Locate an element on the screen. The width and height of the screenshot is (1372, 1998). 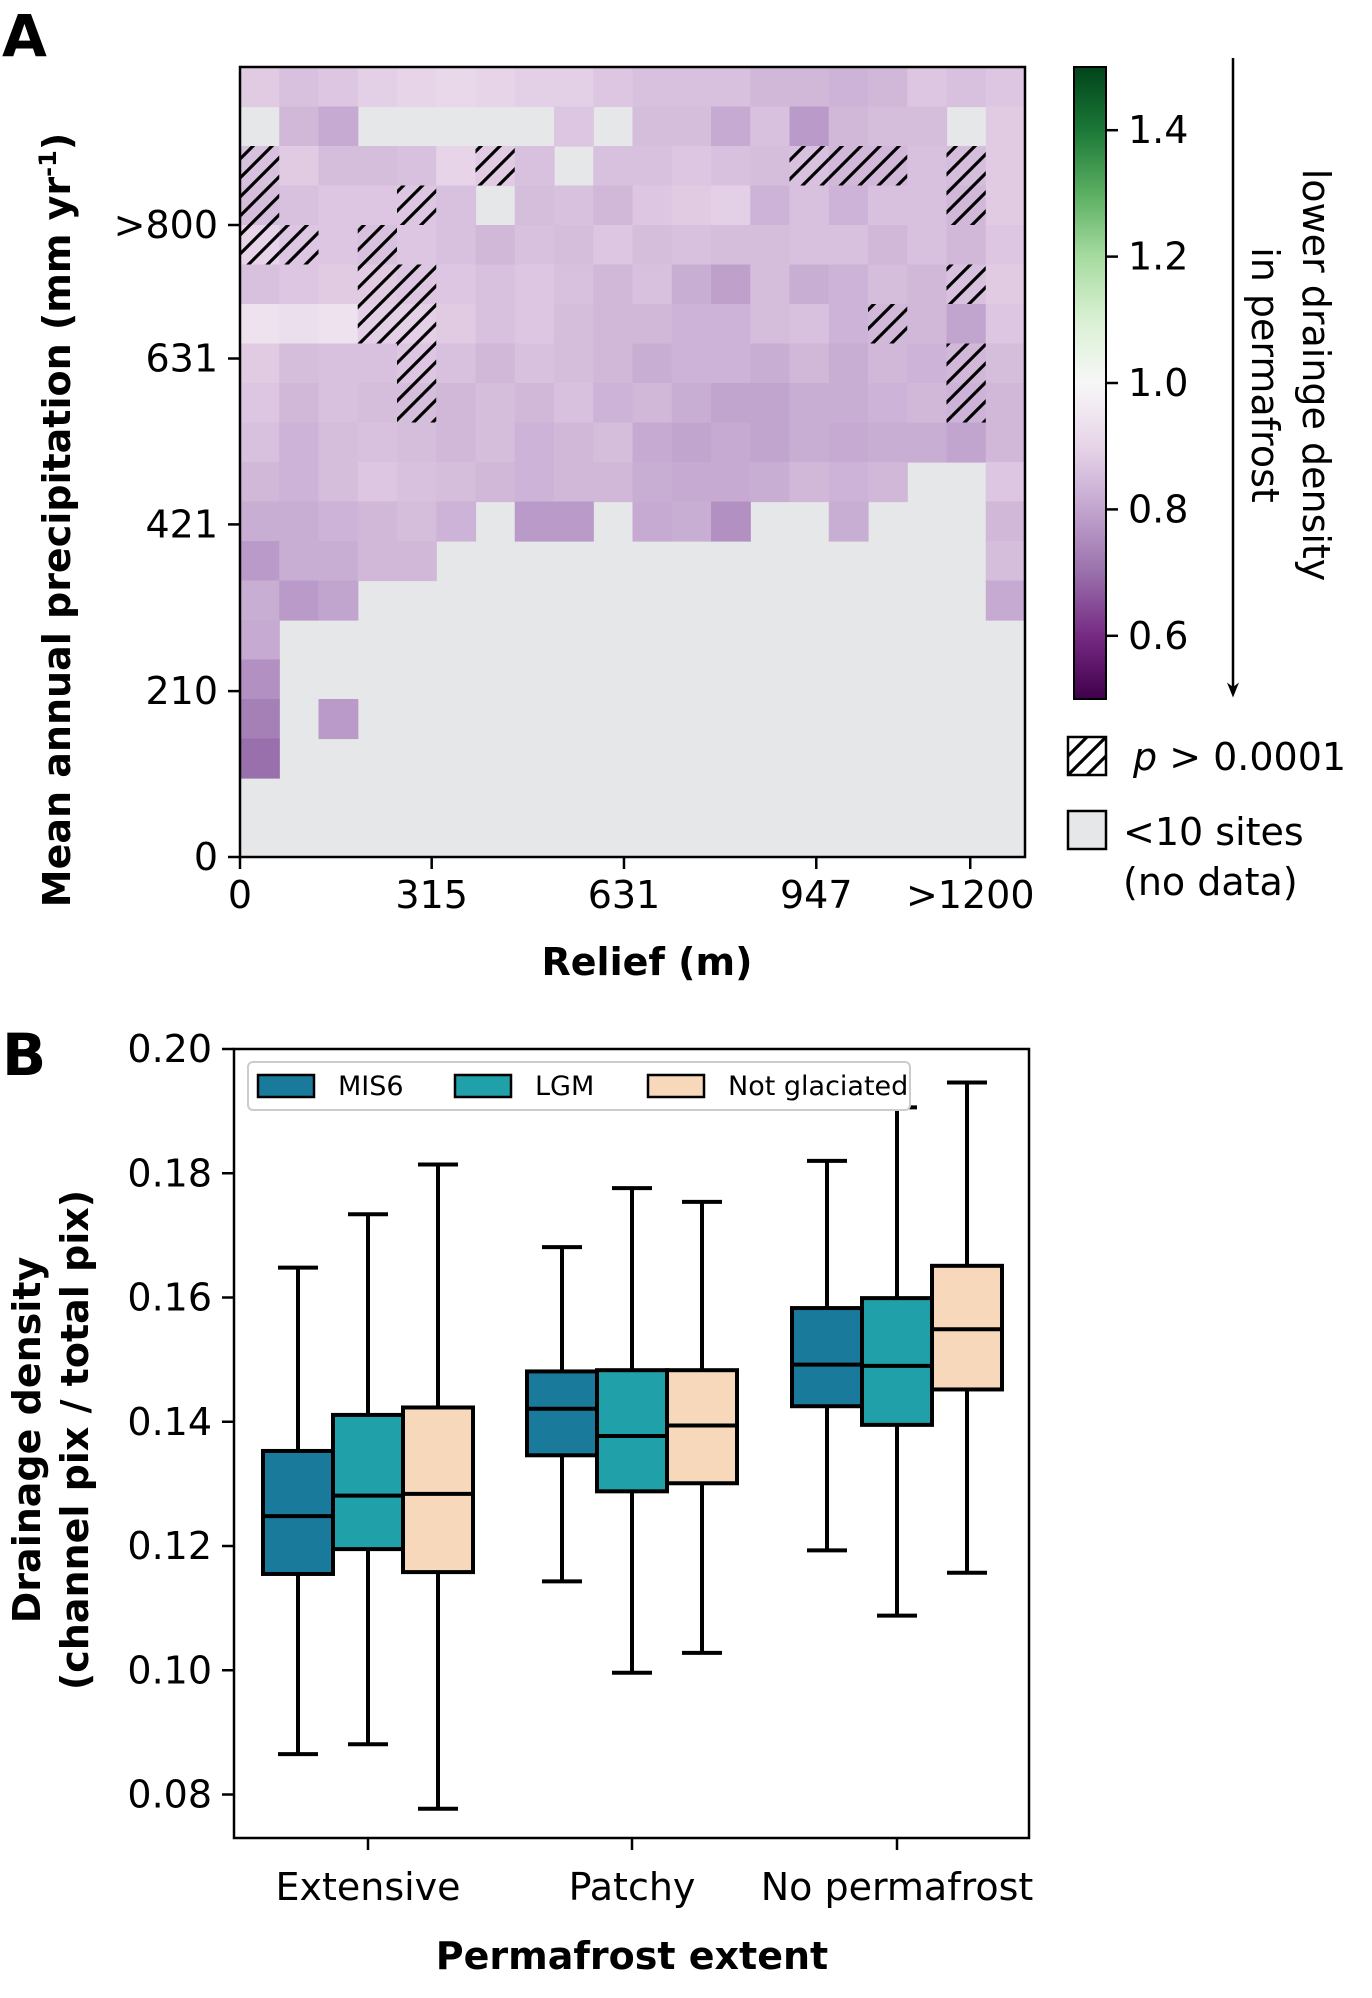
boxplot-mis6 is located at coordinates (298, 1511).